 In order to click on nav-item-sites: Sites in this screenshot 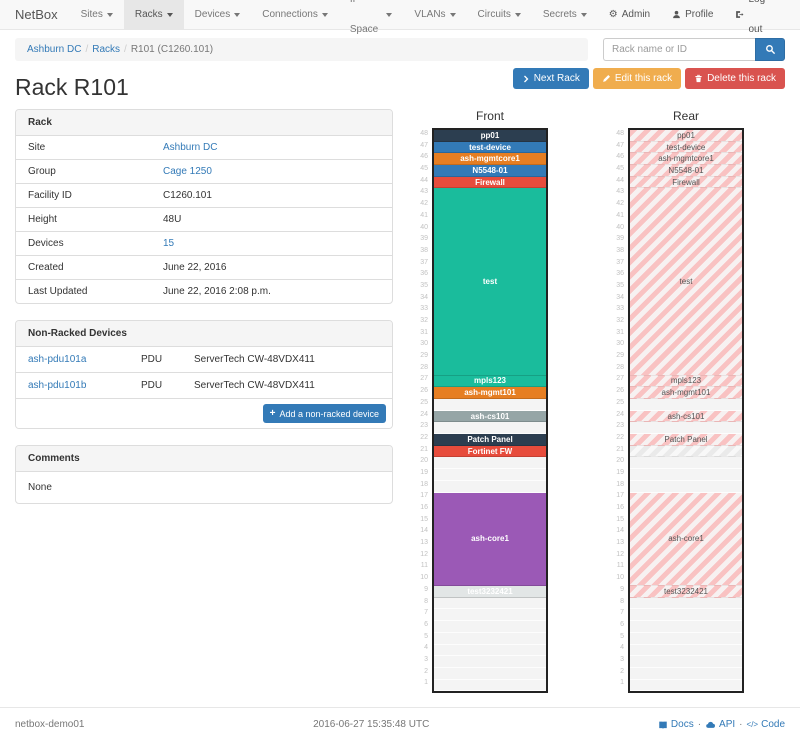, I will do `click(97, 14)`.